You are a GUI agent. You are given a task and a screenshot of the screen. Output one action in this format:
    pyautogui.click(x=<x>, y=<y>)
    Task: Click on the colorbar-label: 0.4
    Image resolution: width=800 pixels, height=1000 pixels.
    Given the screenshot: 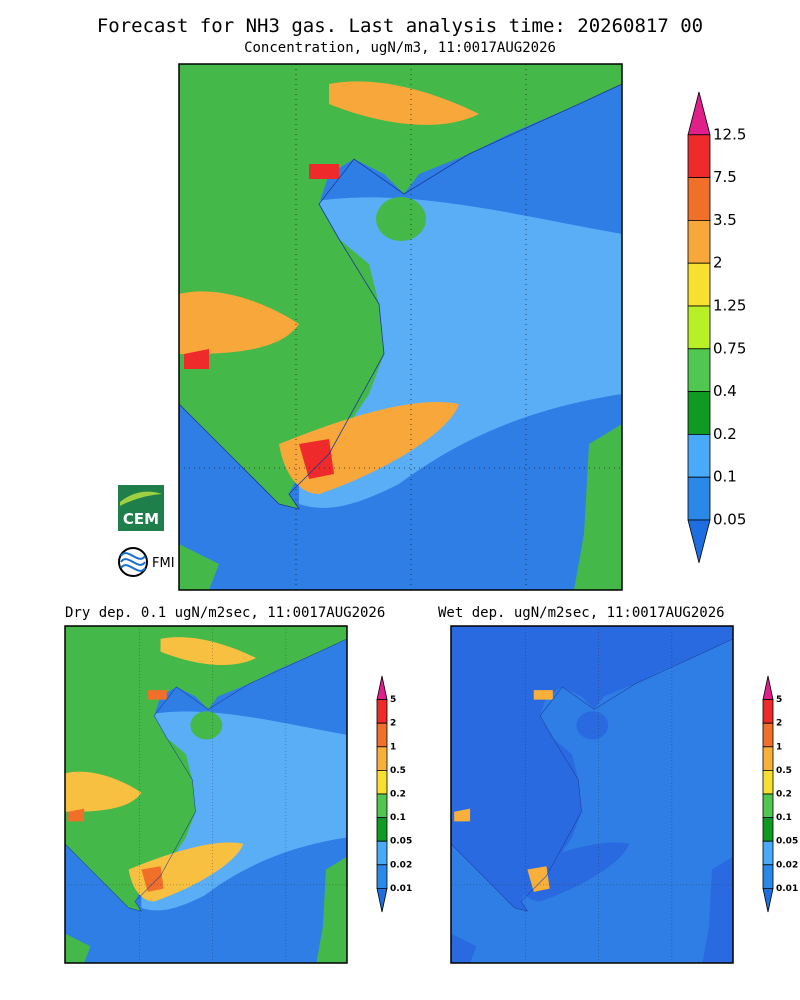 What is the action you would take?
    pyautogui.click(x=725, y=391)
    